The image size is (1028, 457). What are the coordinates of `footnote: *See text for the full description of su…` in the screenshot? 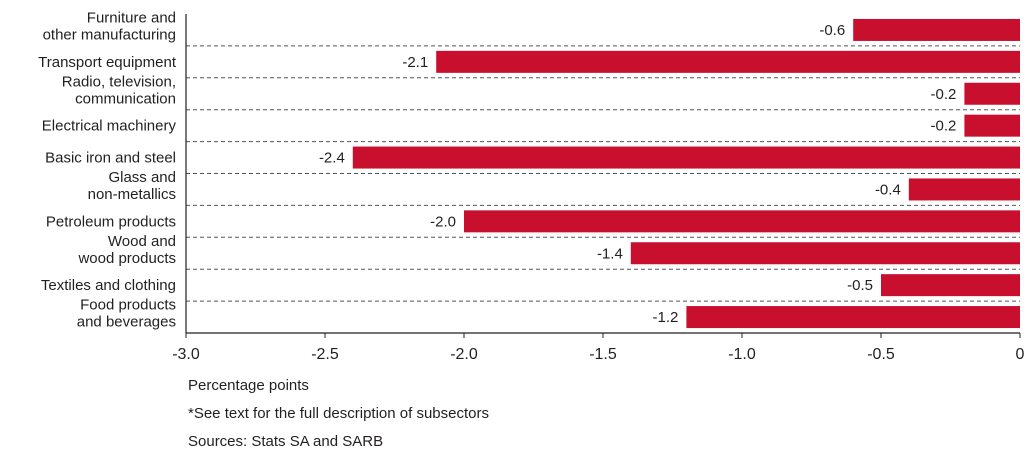 It's located at (338, 413).